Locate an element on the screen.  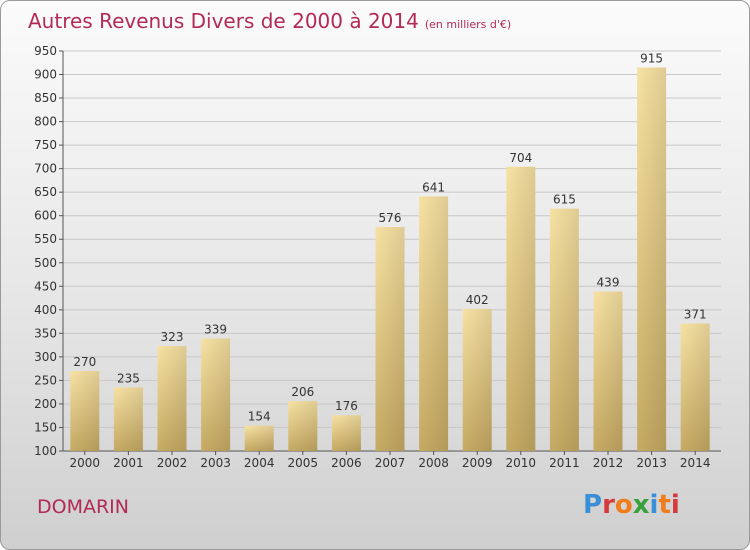
proxiti-logo: Proxiti is located at coordinates (631, 505).